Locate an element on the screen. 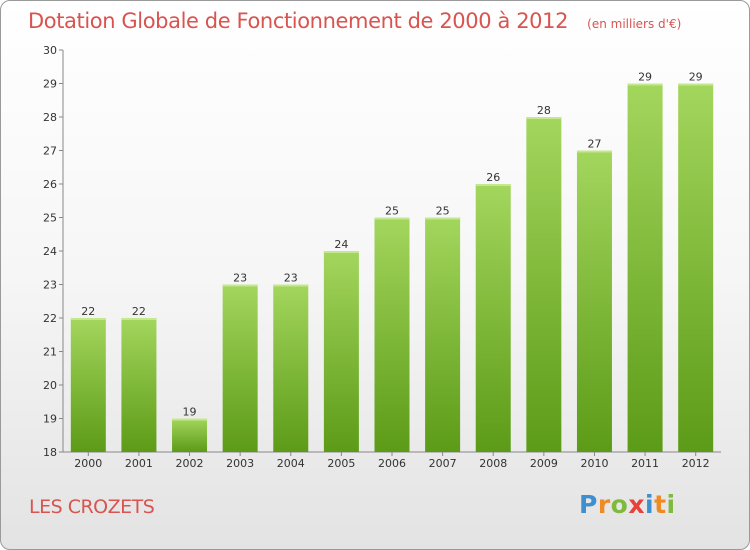 The image size is (750, 550). bar-value-label: 19 is located at coordinates (190, 412).